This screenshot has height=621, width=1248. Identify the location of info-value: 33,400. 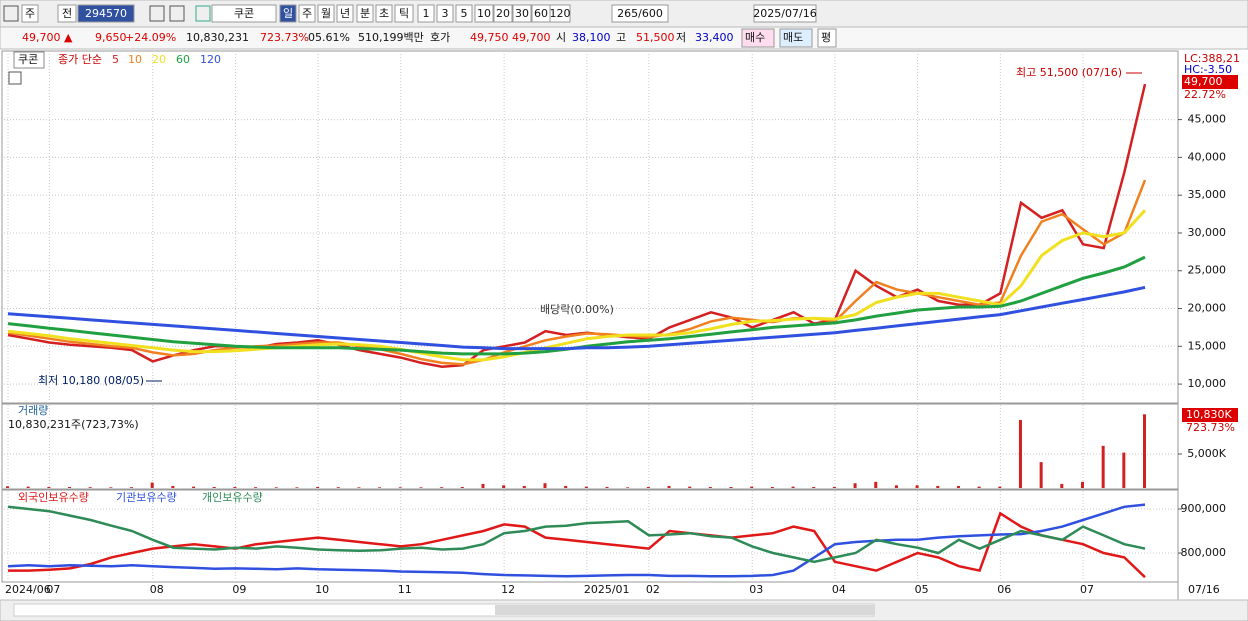
(714, 37).